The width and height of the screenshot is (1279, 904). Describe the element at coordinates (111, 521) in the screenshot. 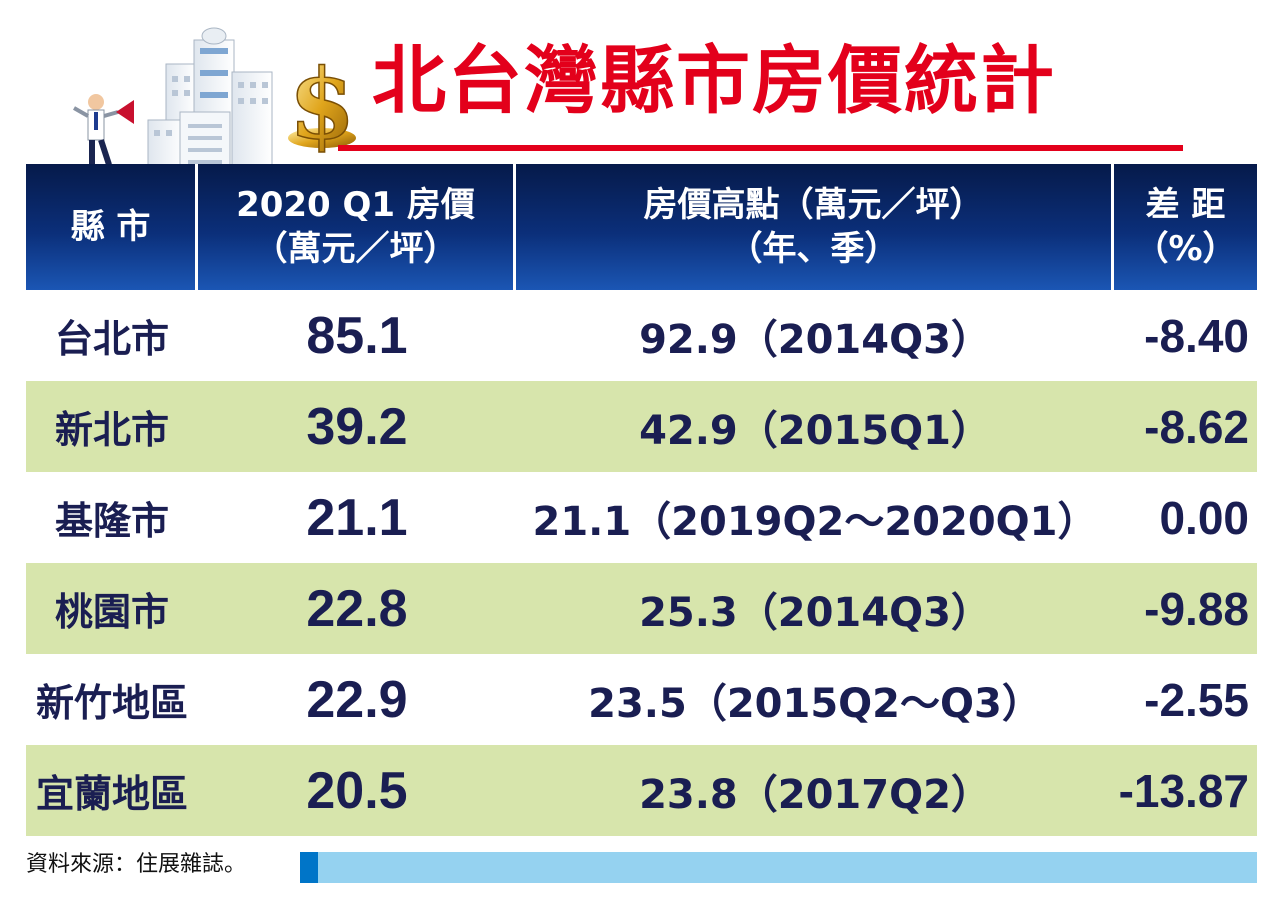

I see `city-name: 基隆市` at that location.